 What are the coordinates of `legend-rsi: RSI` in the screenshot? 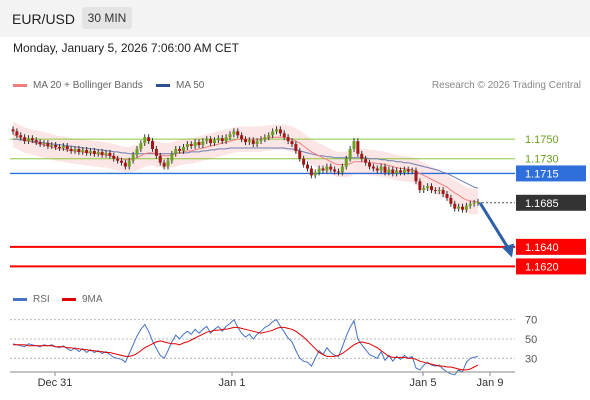 It's located at (31, 299).